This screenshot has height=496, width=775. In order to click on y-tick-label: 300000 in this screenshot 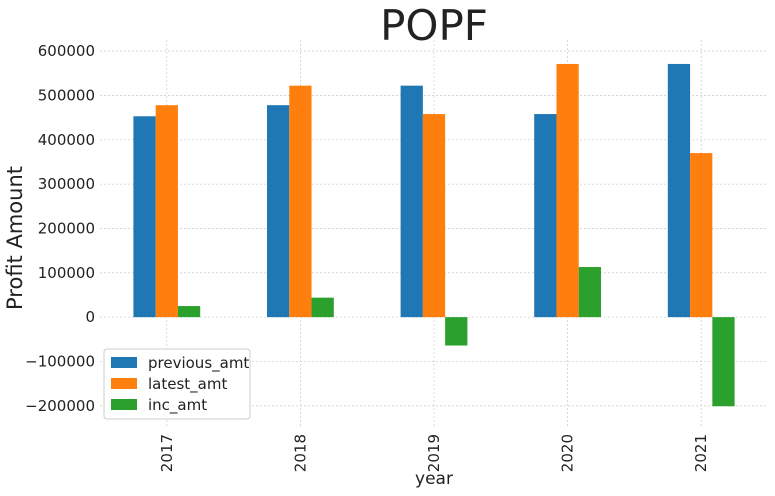, I will do `click(66, 184)`.